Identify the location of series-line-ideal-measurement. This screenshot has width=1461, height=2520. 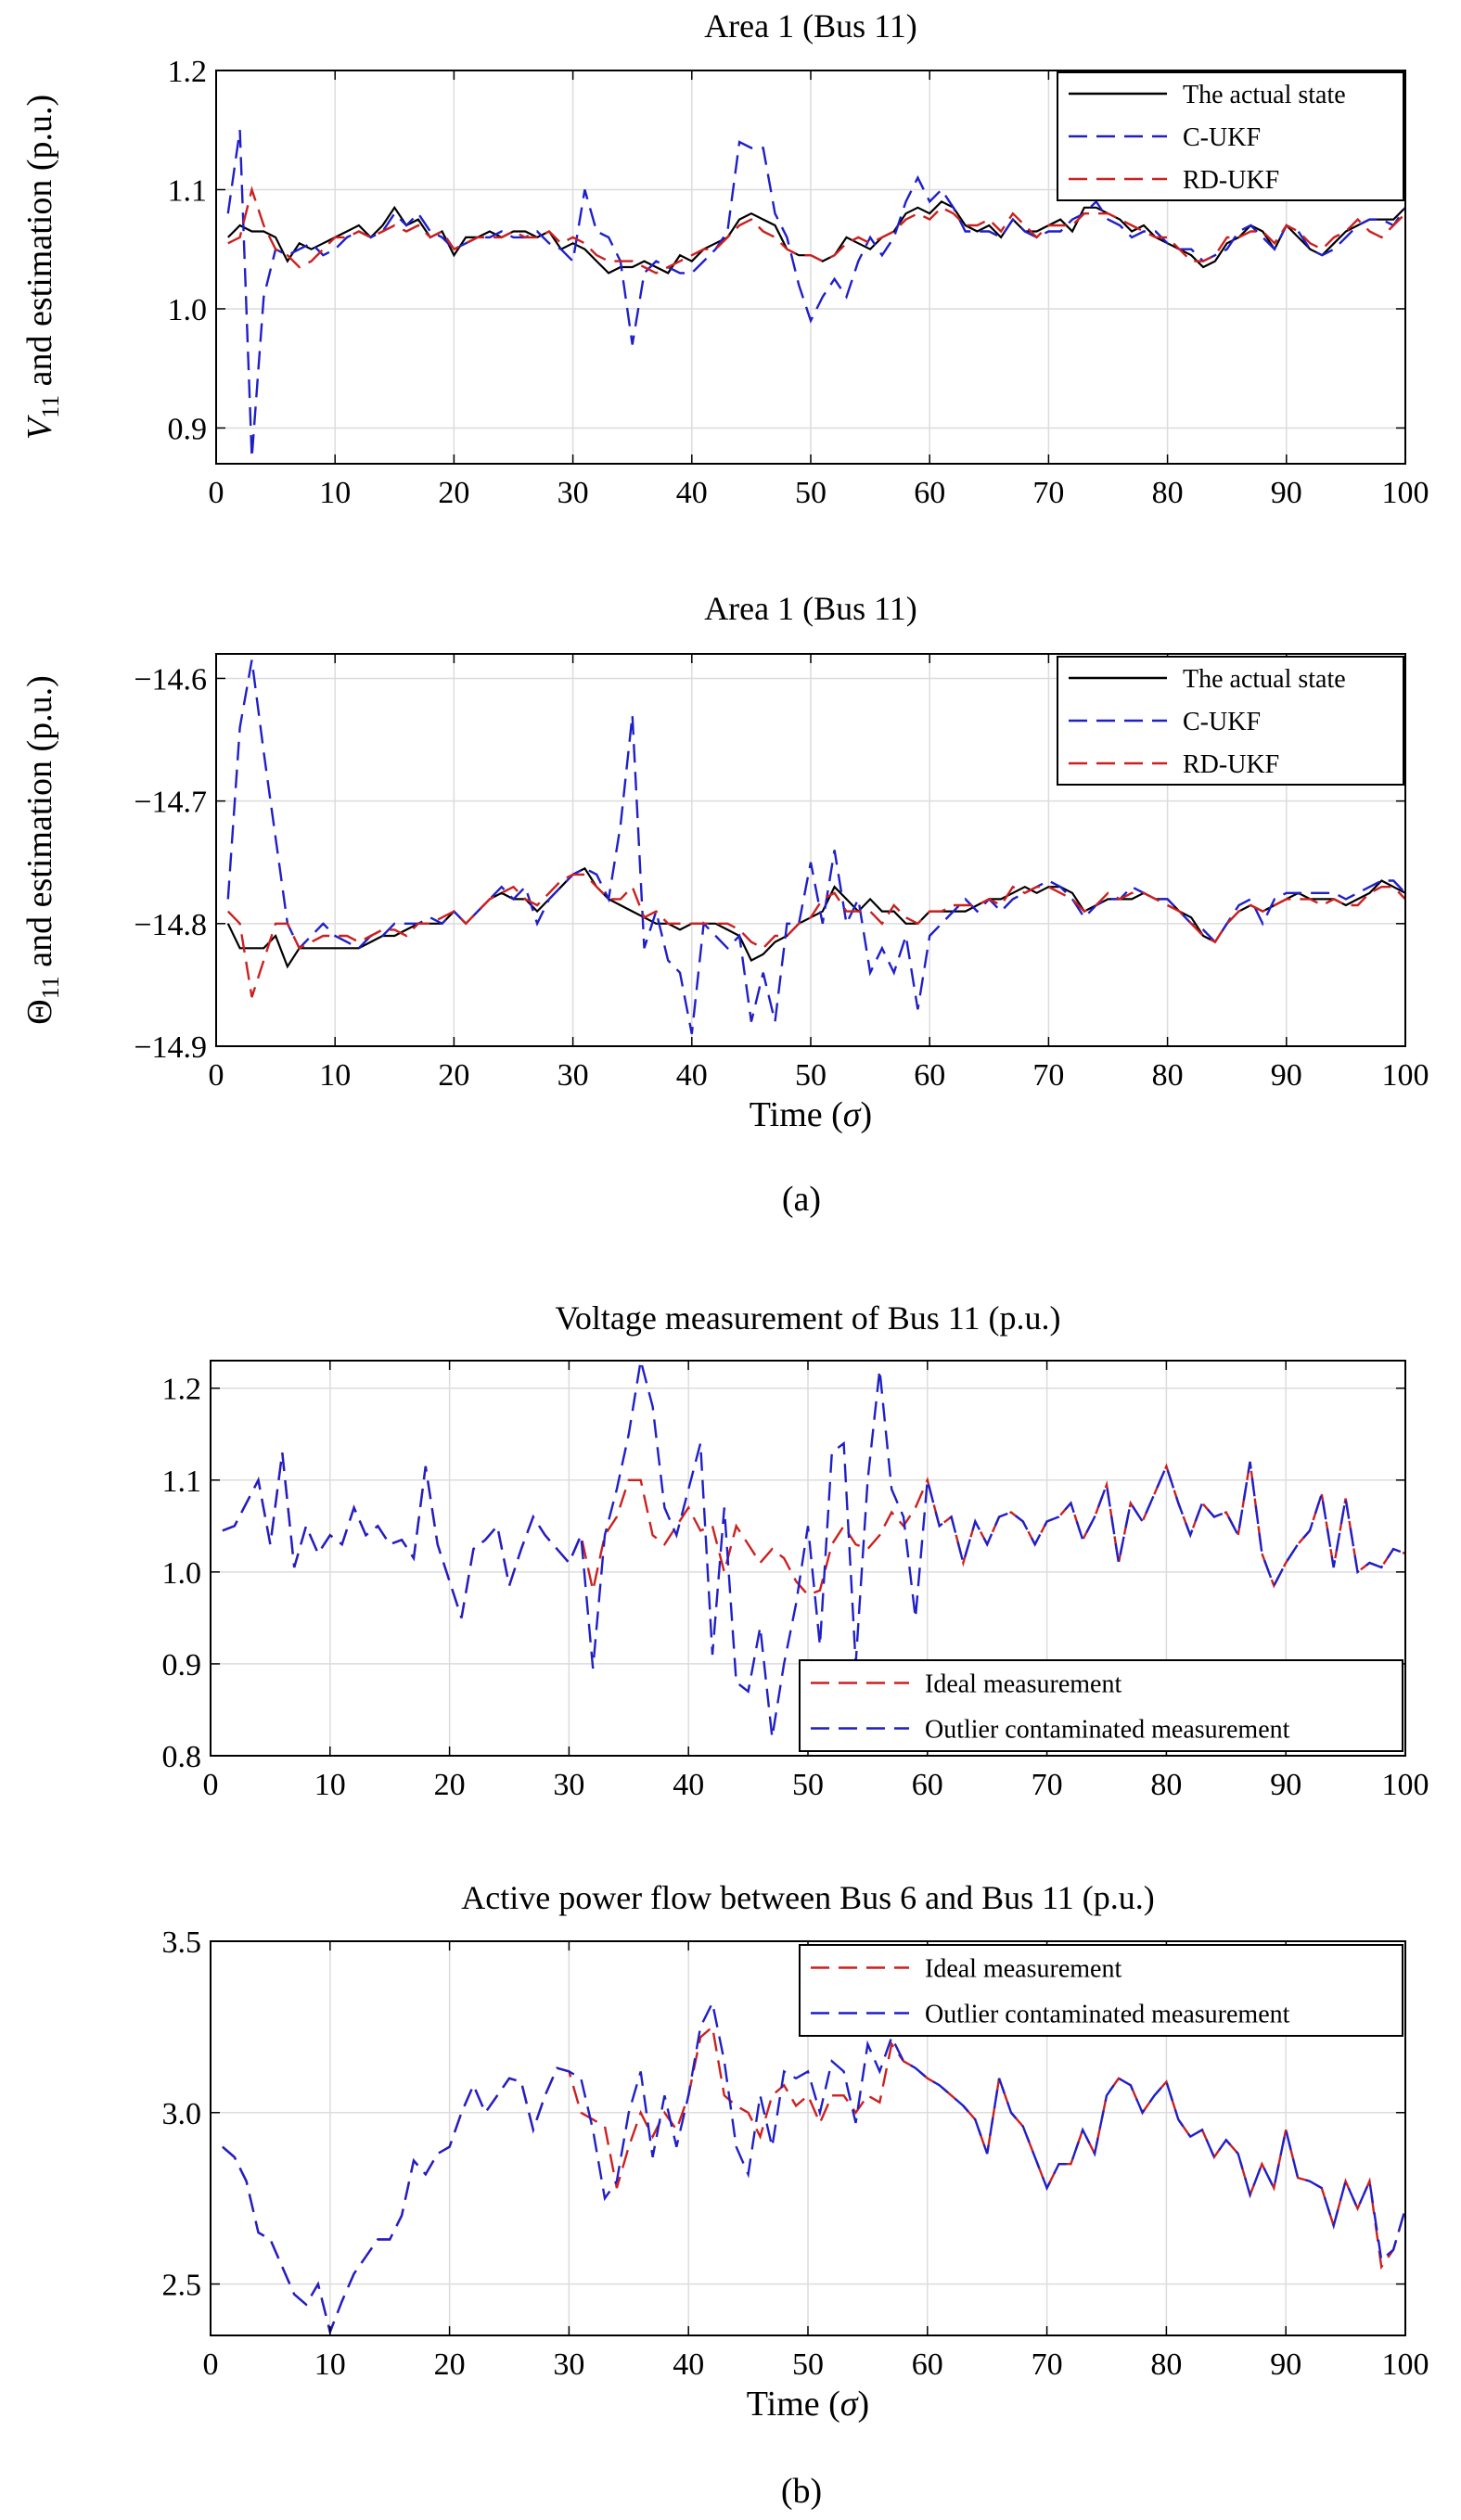
(813, 2180).